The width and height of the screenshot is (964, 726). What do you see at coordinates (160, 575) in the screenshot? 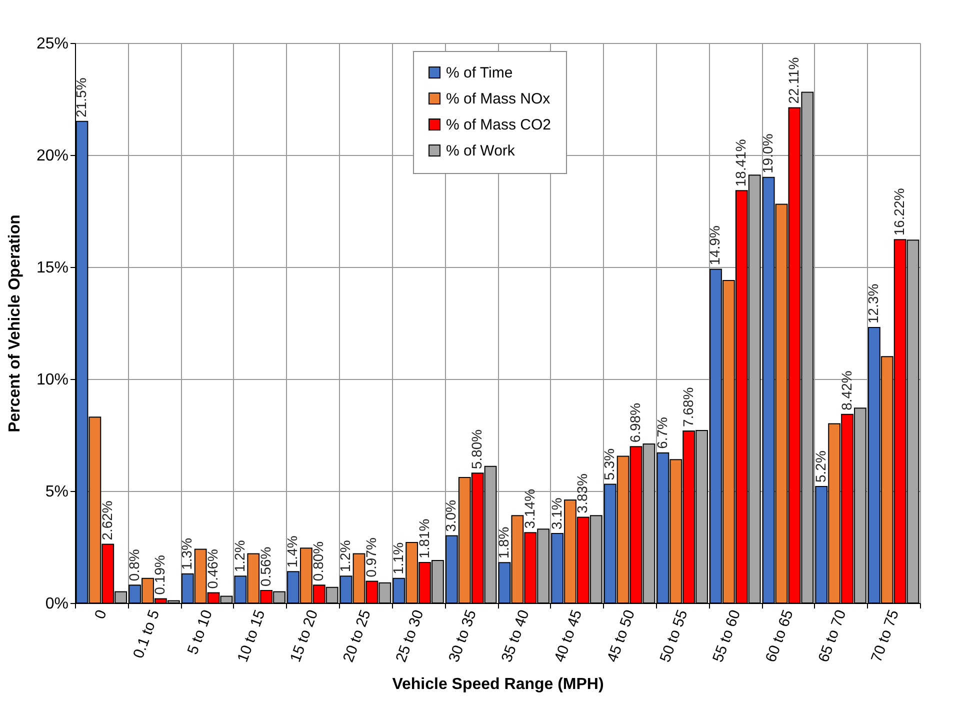
I see `data-label: 0.19%` at bounding box center [160, 575].